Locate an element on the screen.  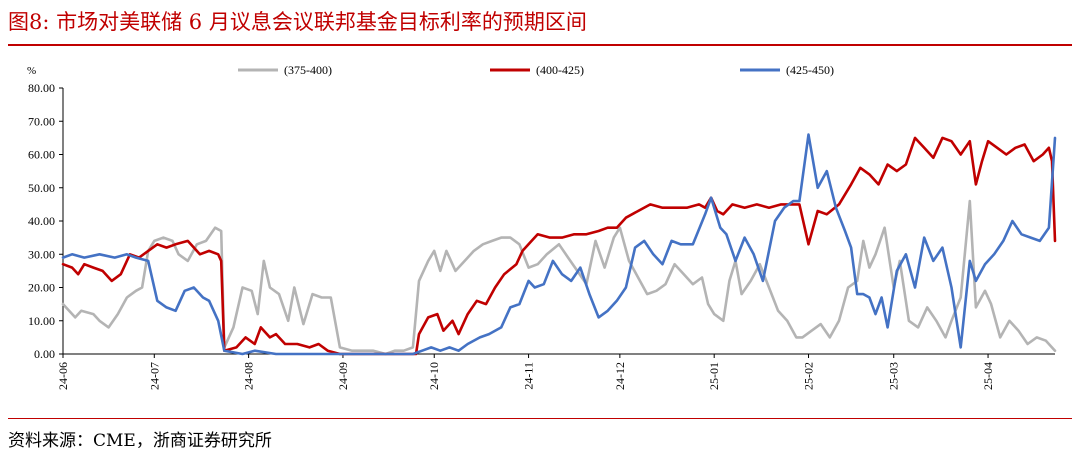
x-tick-label: 24-08 is located at coordinates (249, 376).